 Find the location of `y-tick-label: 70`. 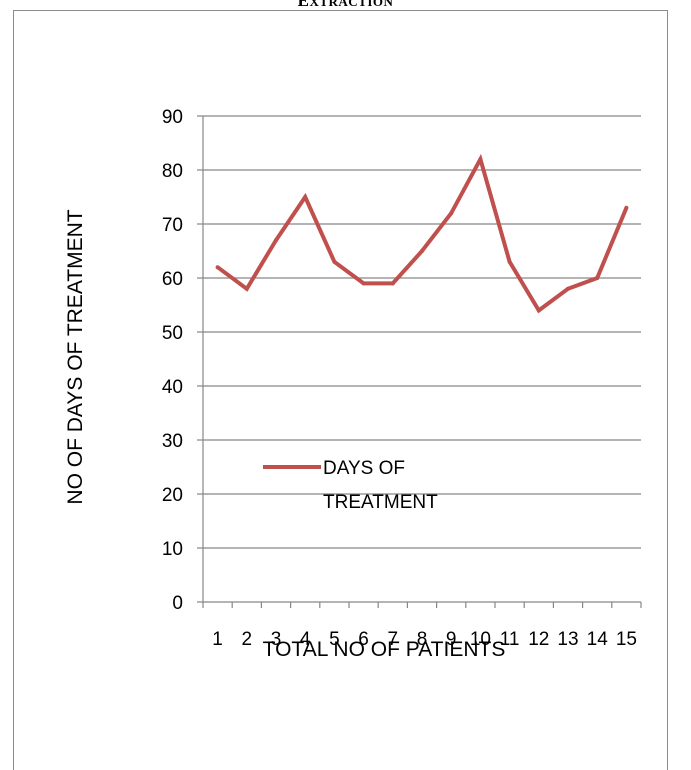

y-tick-label: 70 is located at coordinates (172, 225).